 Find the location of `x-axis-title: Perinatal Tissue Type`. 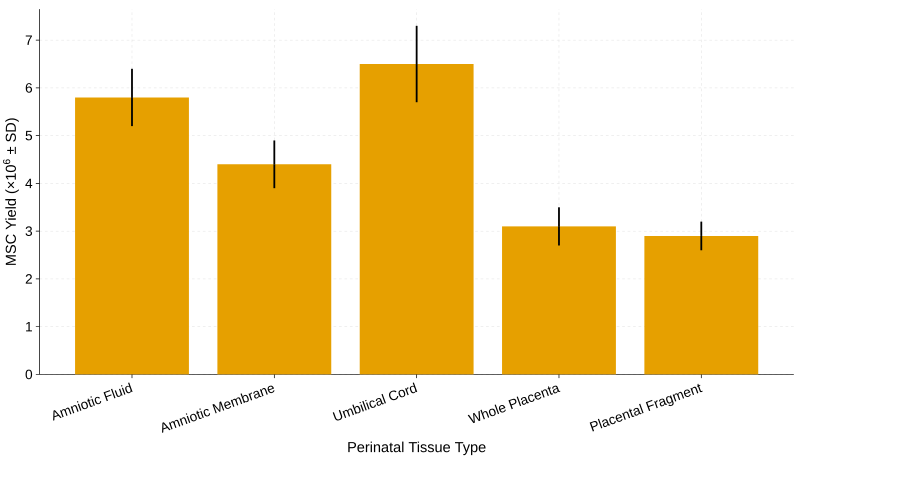

x-axis-title: Perinatal Tissue Type is located at coordinates (417, 449).